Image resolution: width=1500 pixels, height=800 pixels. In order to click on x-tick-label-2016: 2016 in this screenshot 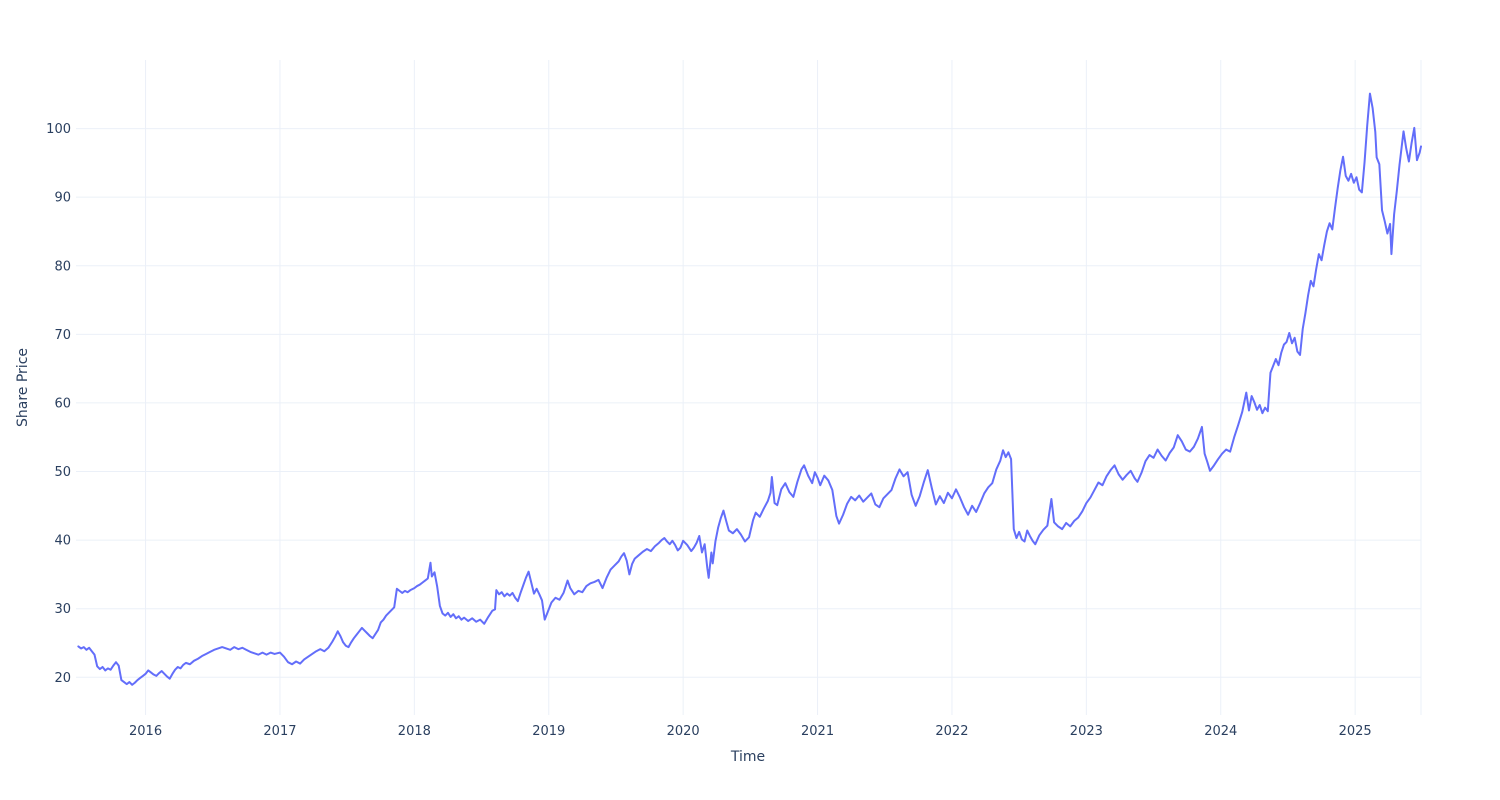, I will do `click(145, 731)`.